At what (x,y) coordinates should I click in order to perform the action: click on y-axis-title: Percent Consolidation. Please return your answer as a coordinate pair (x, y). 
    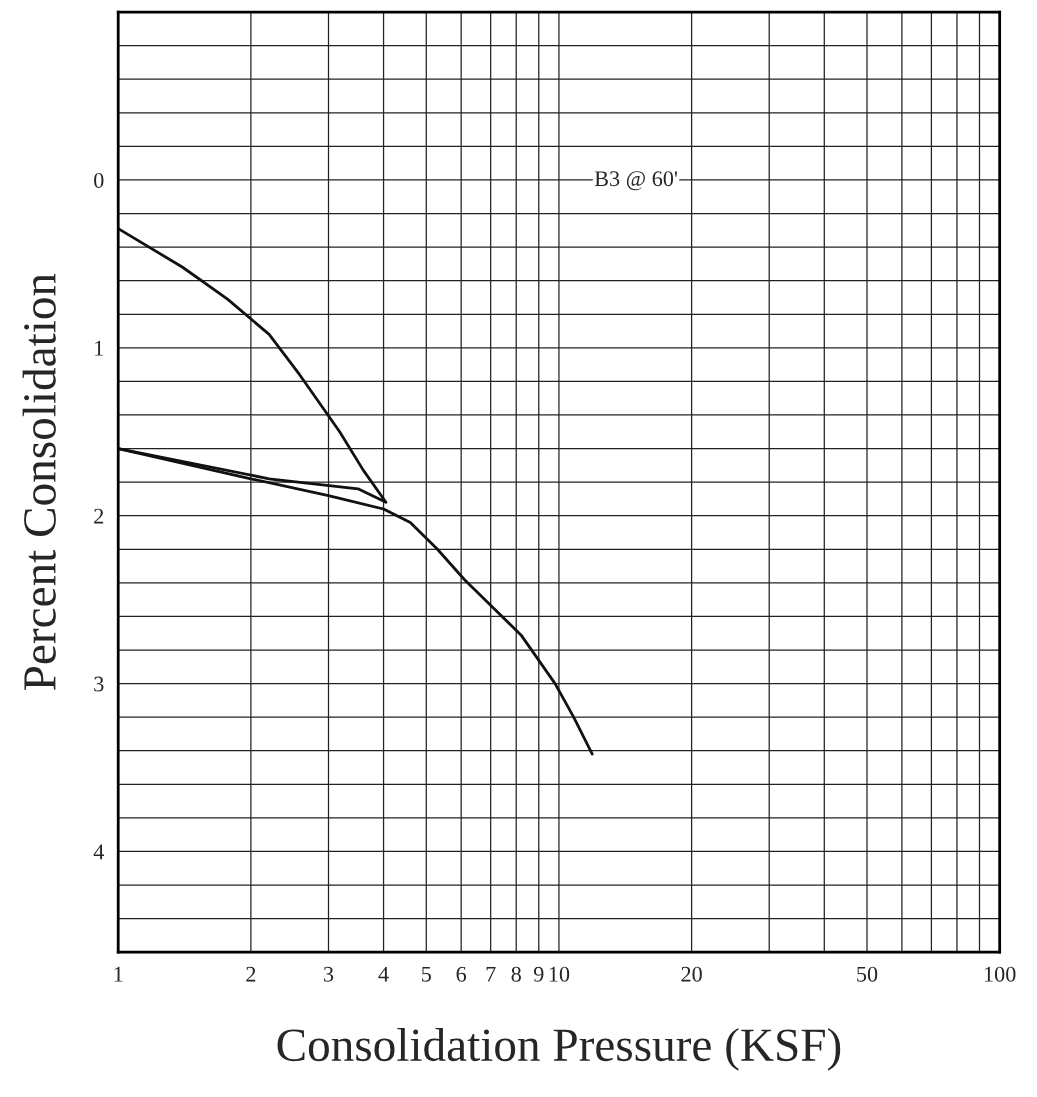
    Looking at the image, I should click on (39, 481).